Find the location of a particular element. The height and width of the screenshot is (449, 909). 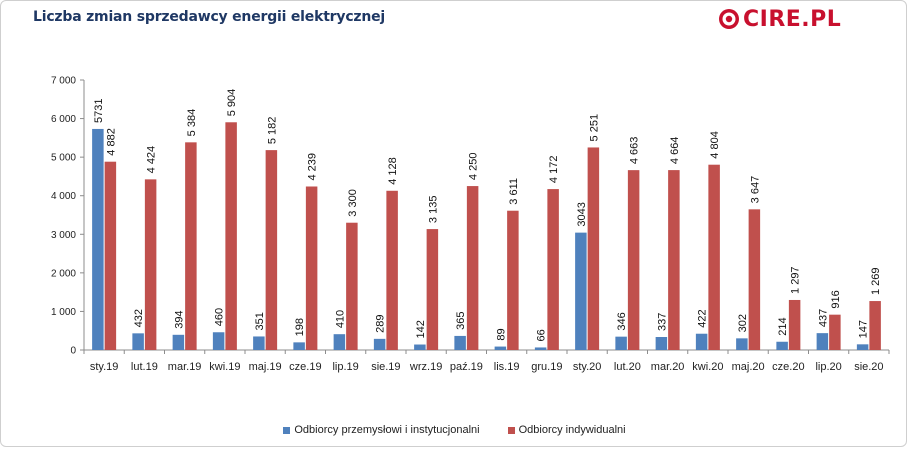

x-tick-label: lip.19 is located at coordinates (345, 367).